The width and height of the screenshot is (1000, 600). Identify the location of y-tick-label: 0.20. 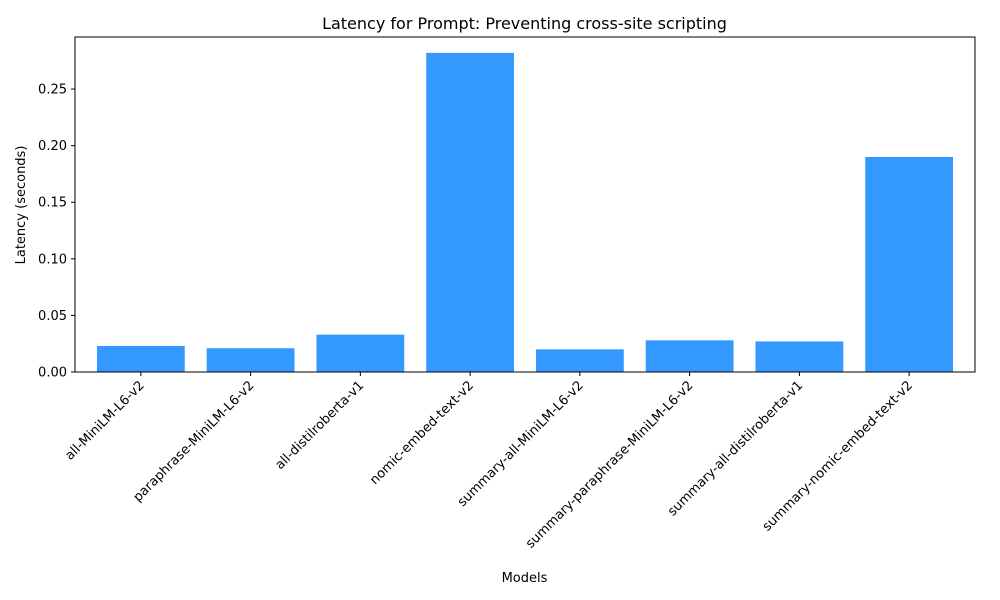
(52, 146).